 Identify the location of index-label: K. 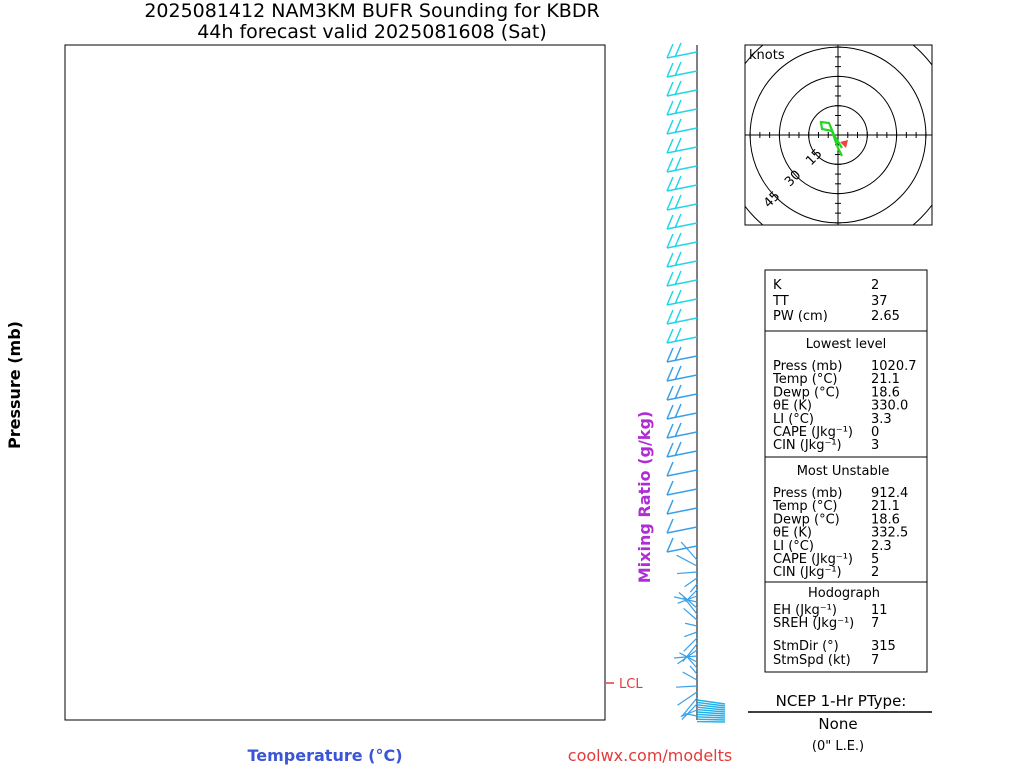
(777, 285).